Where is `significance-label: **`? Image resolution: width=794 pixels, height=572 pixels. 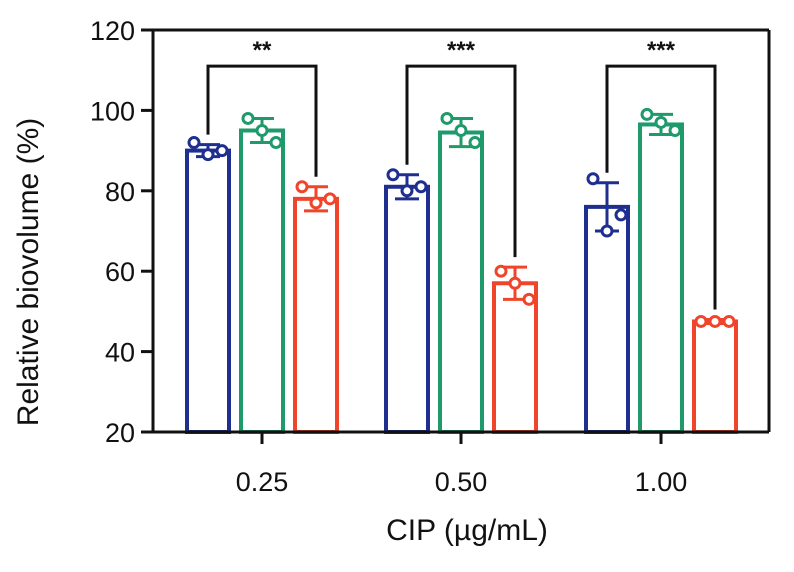
significance-label: ** is located at coordinates (262, 50).